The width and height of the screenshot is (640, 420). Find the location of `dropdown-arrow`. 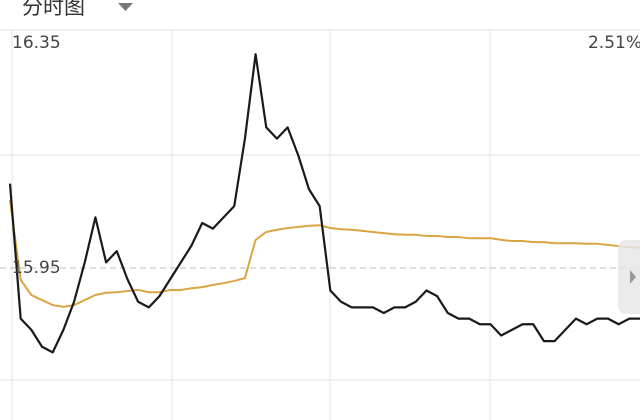

dropdown-arrow is located at coordinates (125, 7).